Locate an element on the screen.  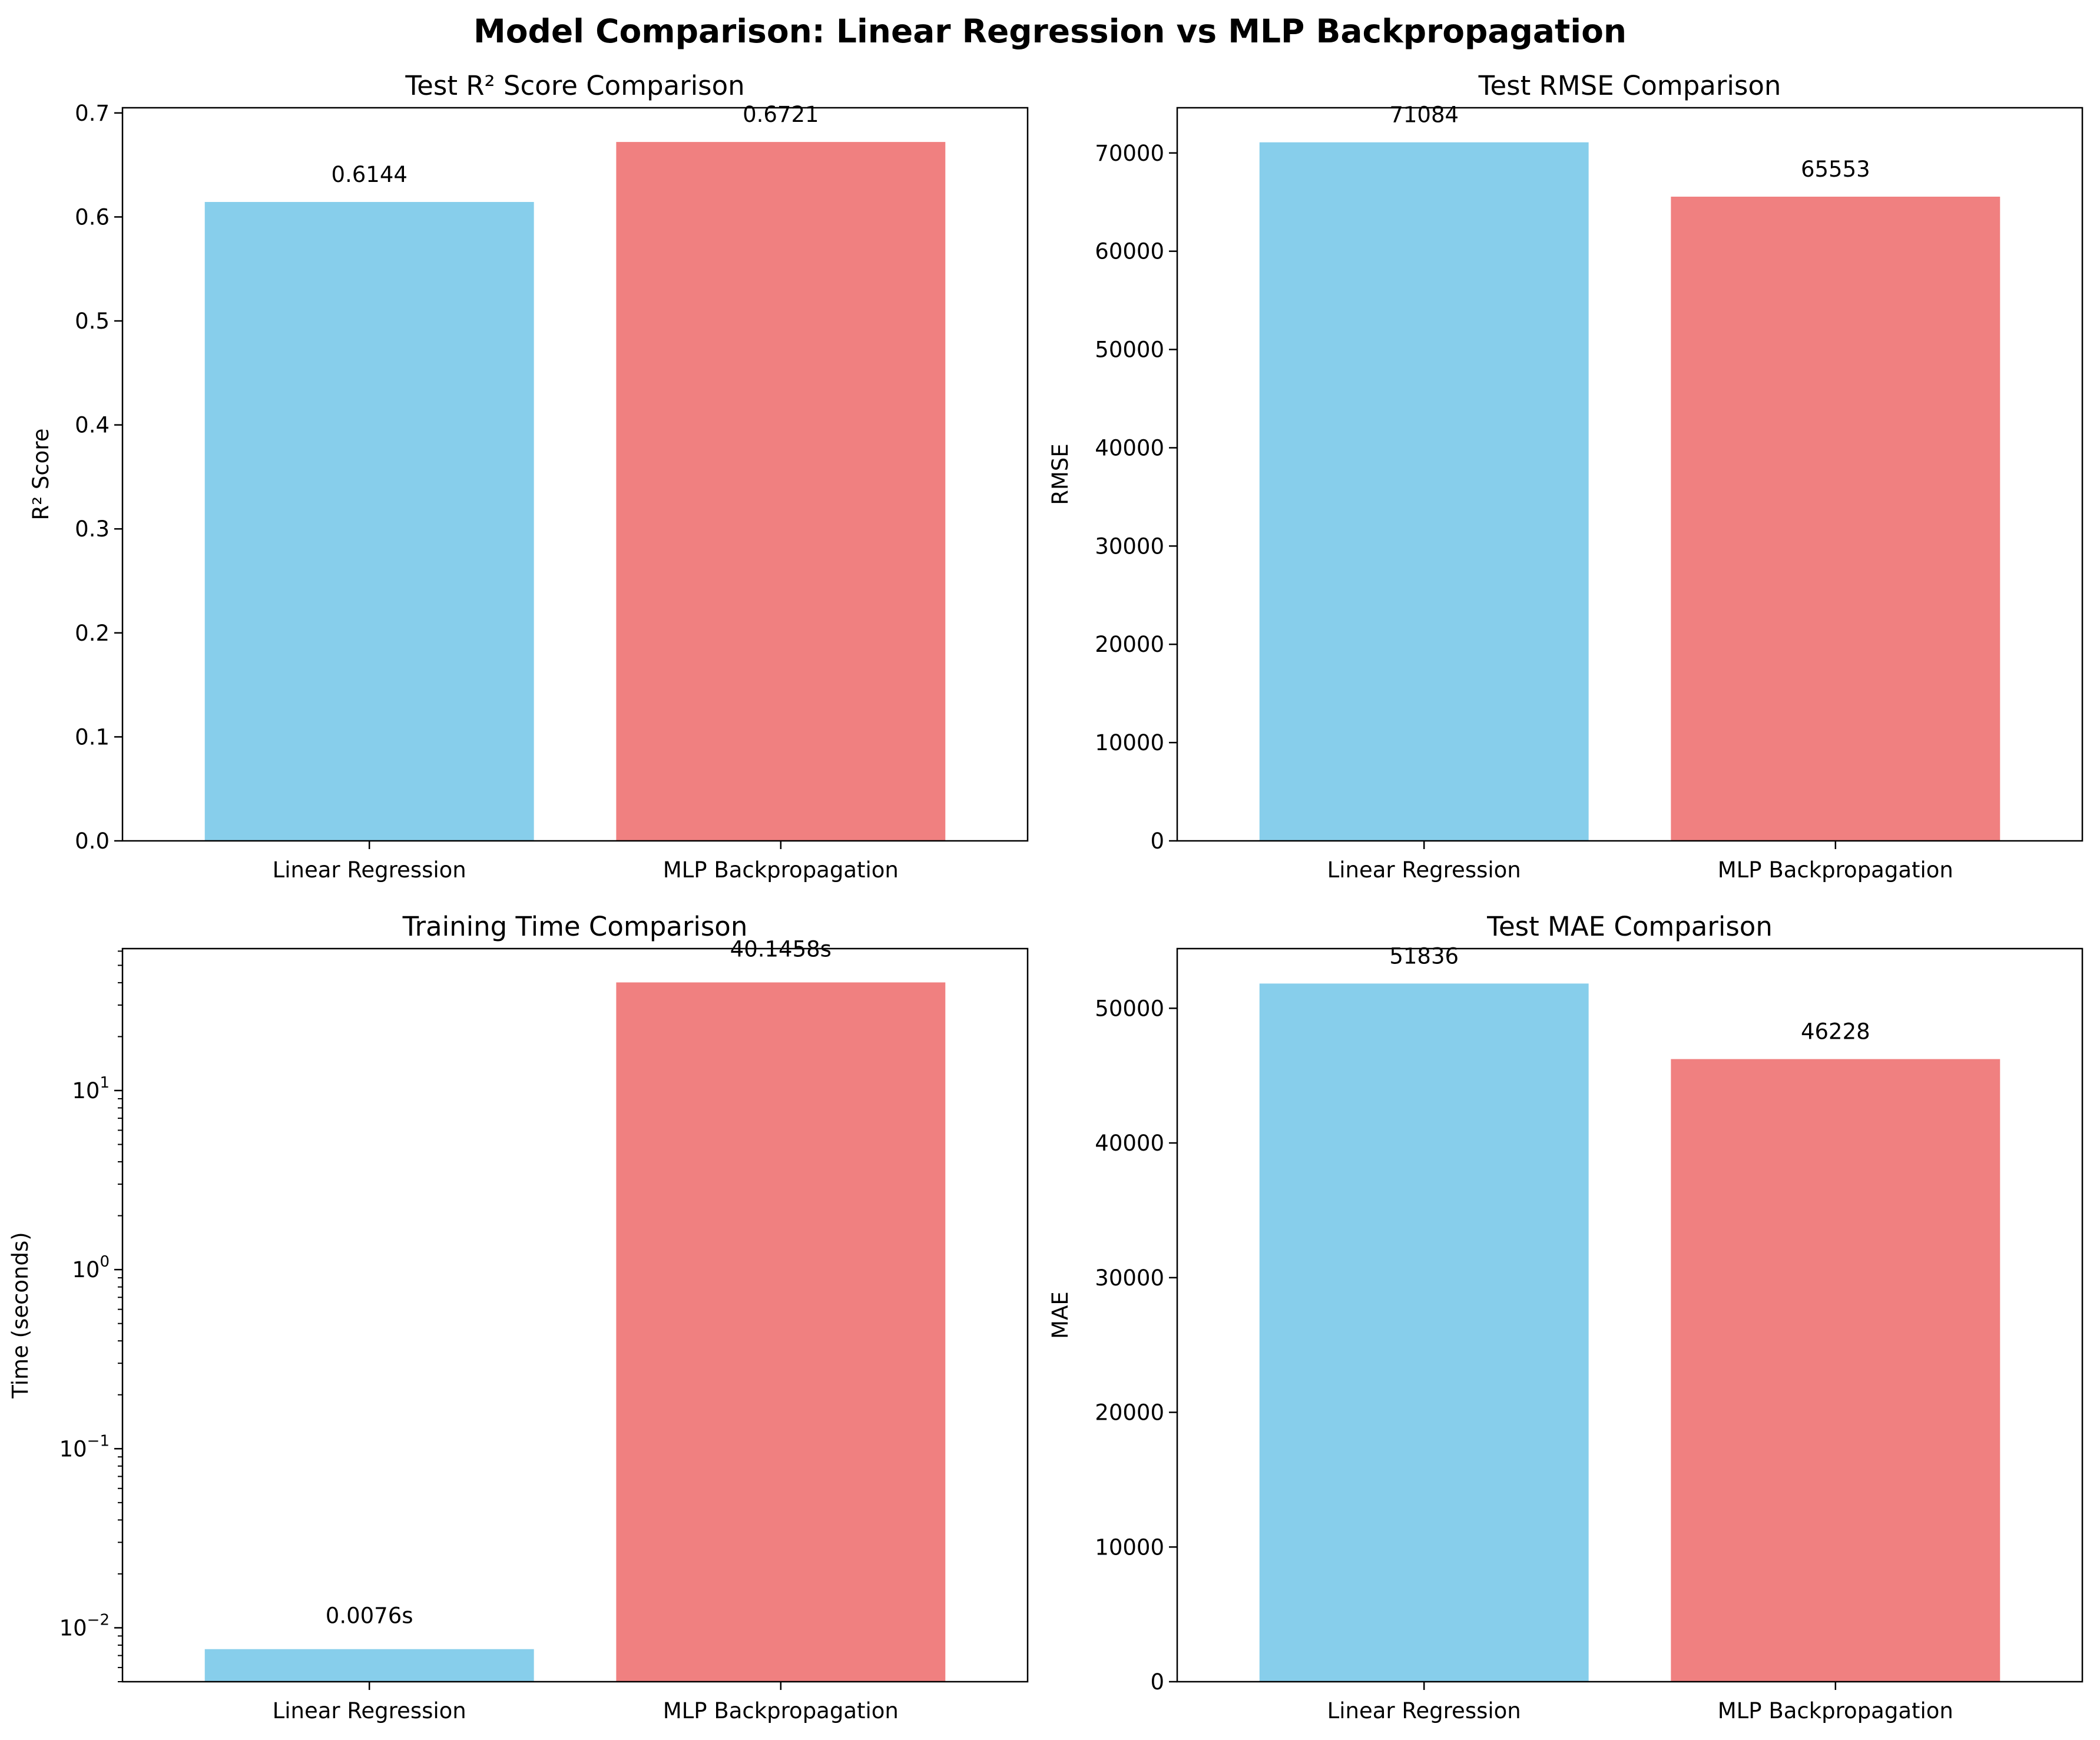
y-axis-label: RMSE is located at coordinates (1060, 474).